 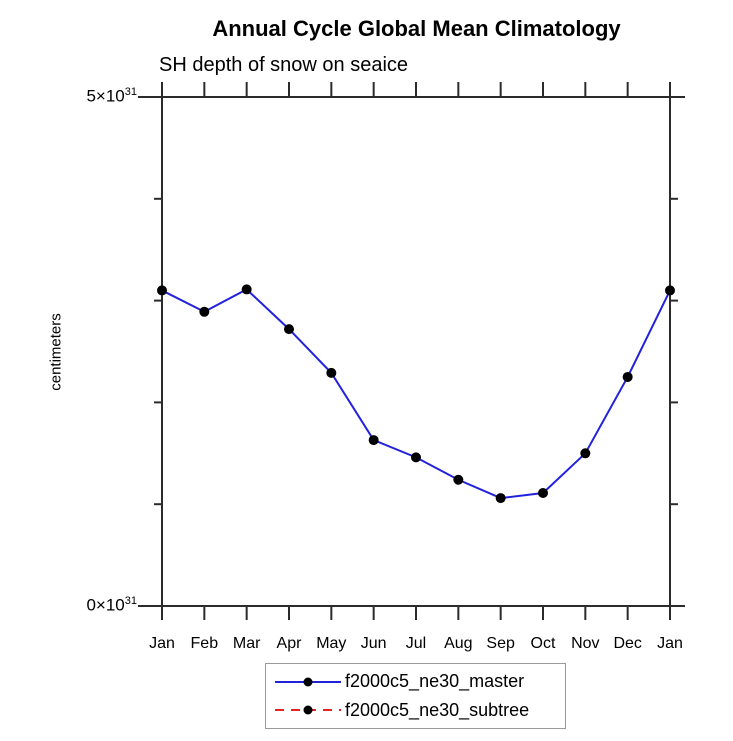 I want to click on x-tick-label: Dec, so click(x=627, y=643).